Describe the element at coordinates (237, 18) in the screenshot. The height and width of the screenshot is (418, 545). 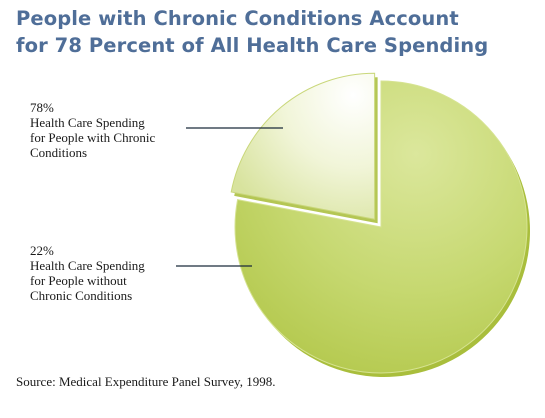
I see `chart-title-line-1: People with Chronic Conditions Account` at that location.